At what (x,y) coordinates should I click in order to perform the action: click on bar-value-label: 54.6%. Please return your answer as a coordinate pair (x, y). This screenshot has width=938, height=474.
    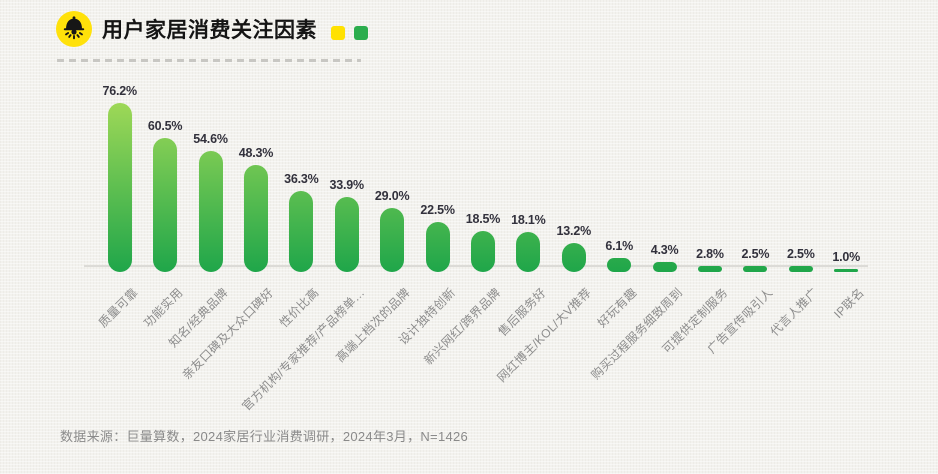
    Looking at the image, I should click on (210, 138).